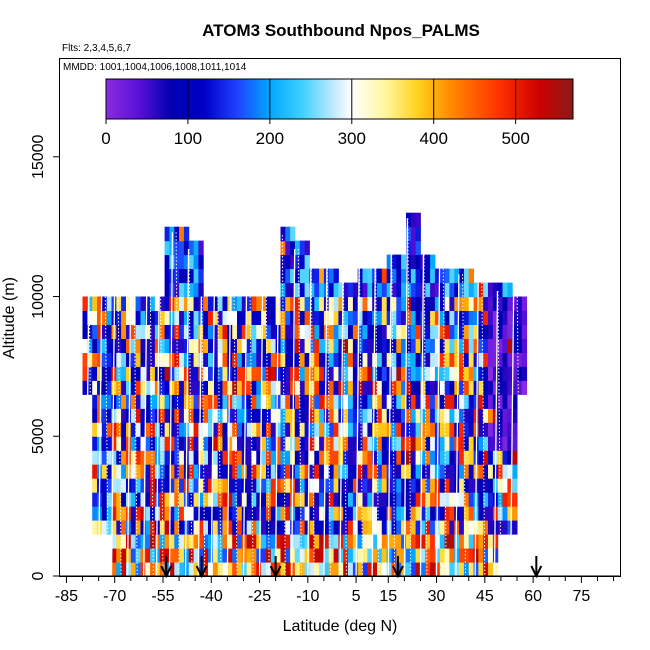 The width and height of the screenshot is (650, 650). I want to click on ascent-profile-line, so click(457, 425).